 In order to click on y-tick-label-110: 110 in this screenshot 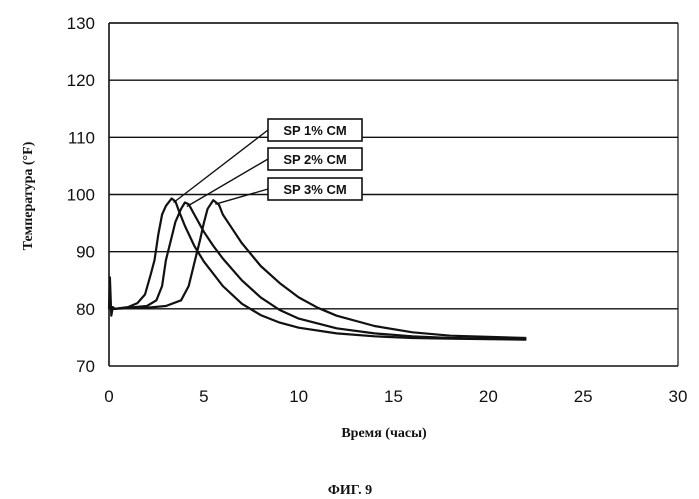, I will do `click(81, 137)`.